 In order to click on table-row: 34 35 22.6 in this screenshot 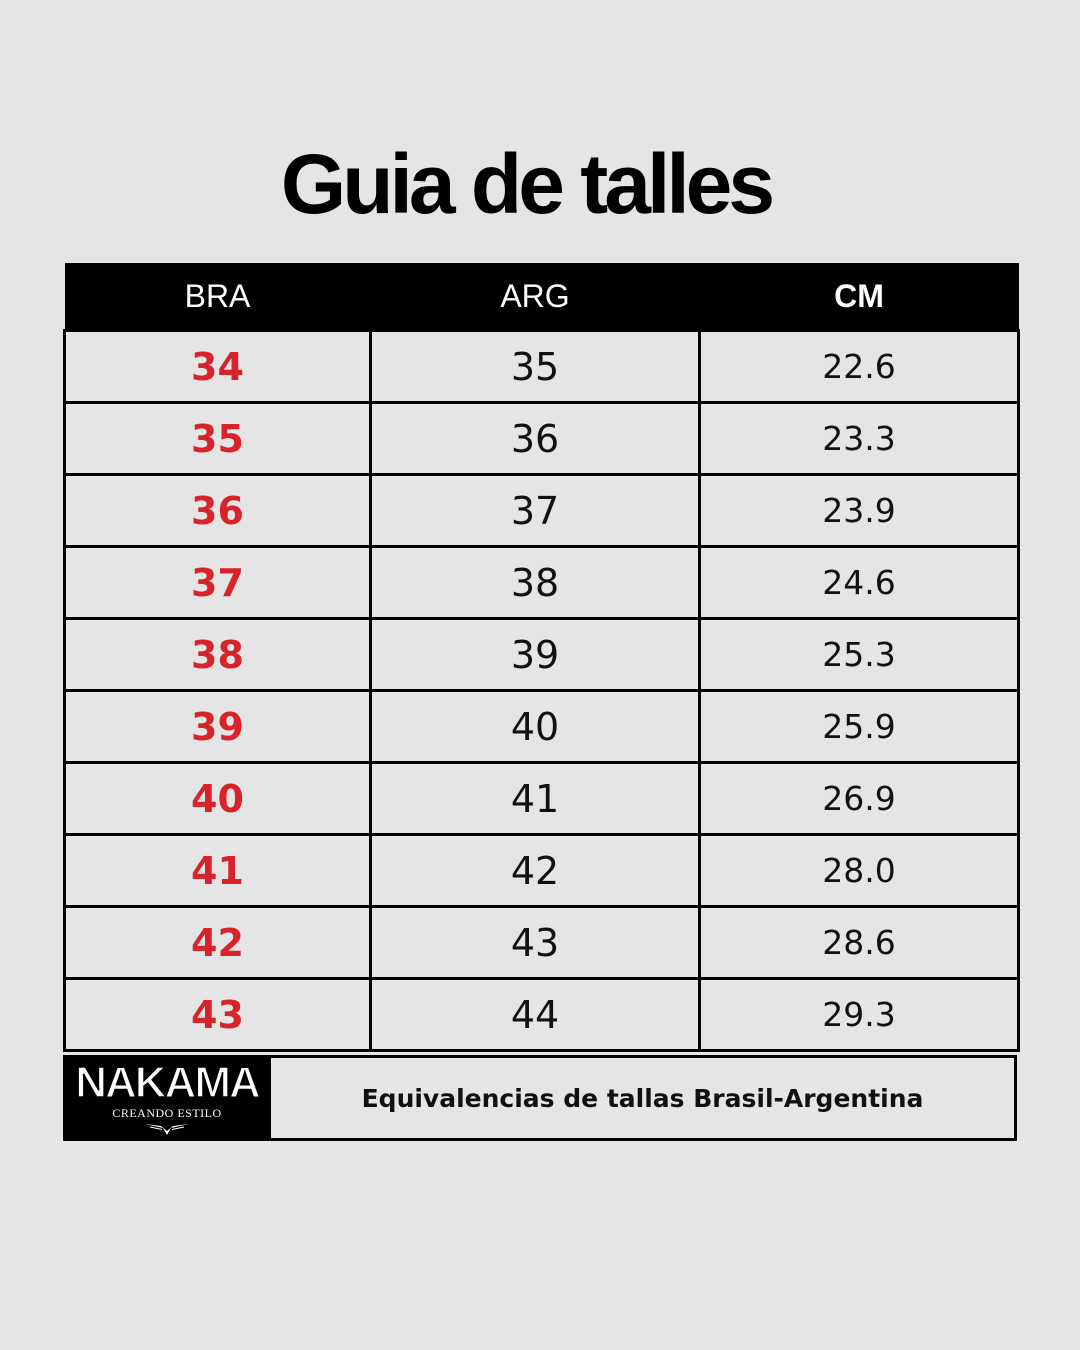, I will do `click(541, 366)`.